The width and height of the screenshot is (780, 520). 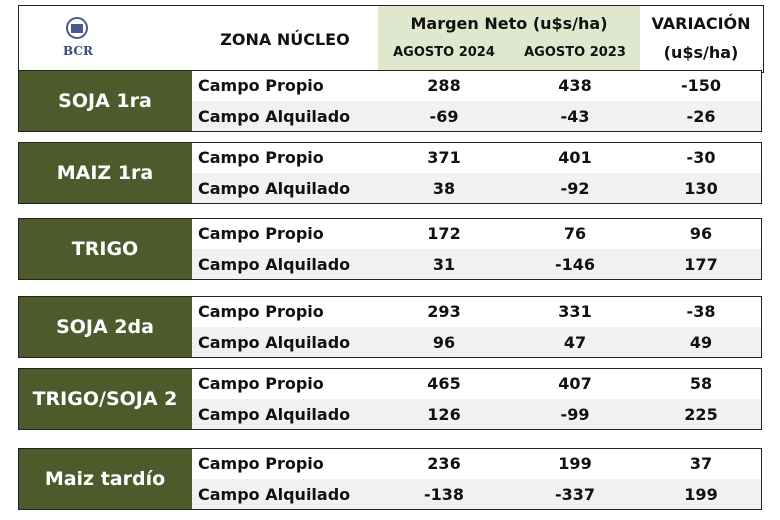 What do you see at coordinates (105, 101) in the screenshot?
I see `crop-label: SOJA 1ra` at bounding box center [105, 101].